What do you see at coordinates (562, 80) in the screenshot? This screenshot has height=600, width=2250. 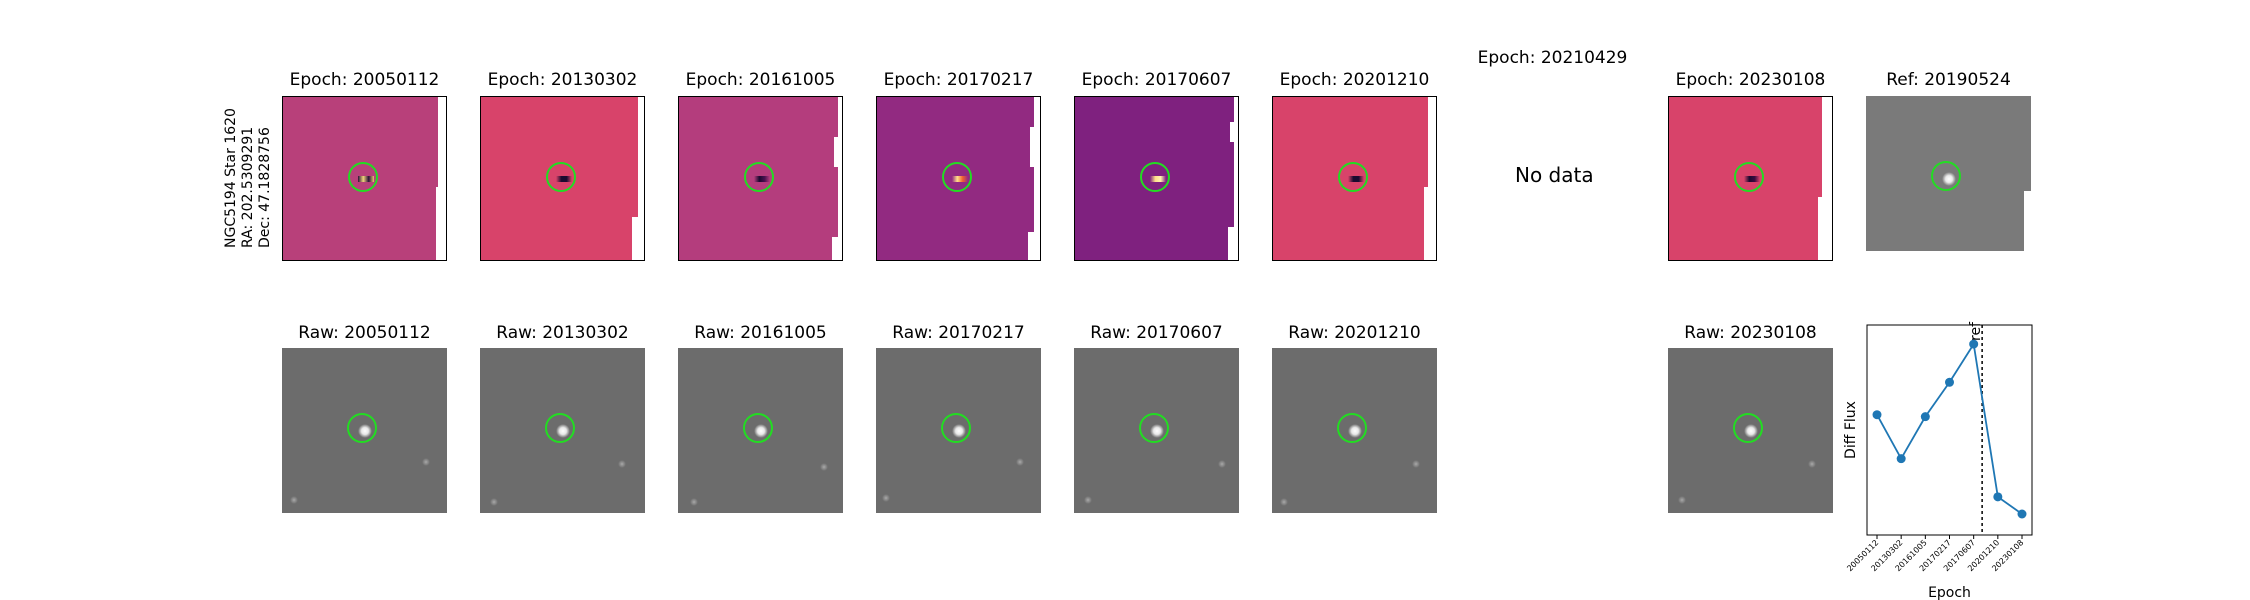 I see `panel-title: Epoch: 20130302` at bounding box center [562, 80].